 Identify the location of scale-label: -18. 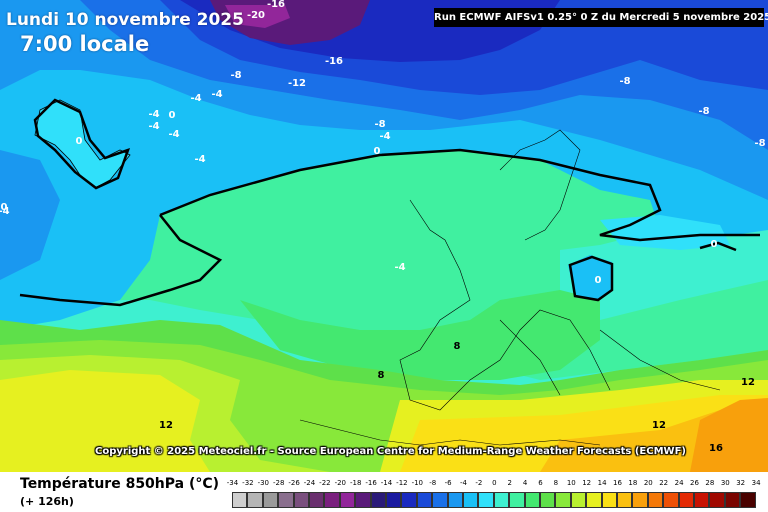
(355, 483).